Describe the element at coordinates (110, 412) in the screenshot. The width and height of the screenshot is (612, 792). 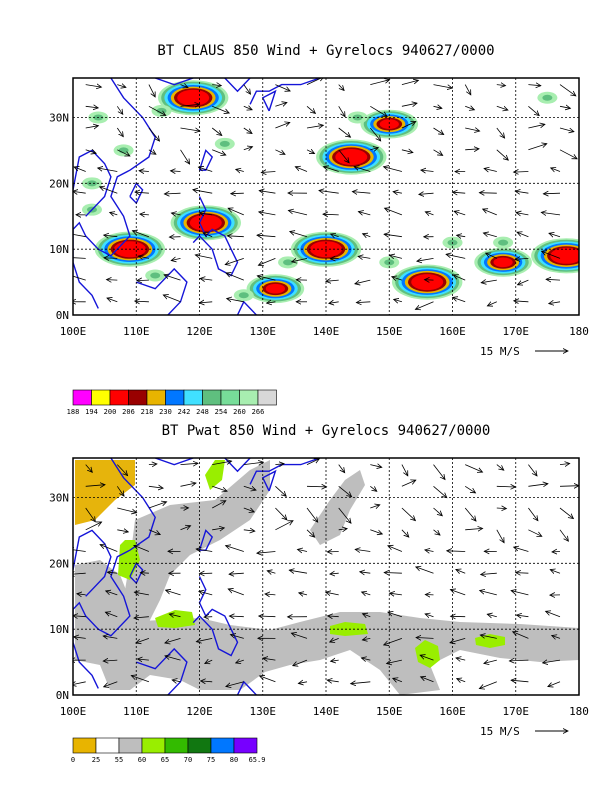
I see `colorbar-label: 200` at that location.